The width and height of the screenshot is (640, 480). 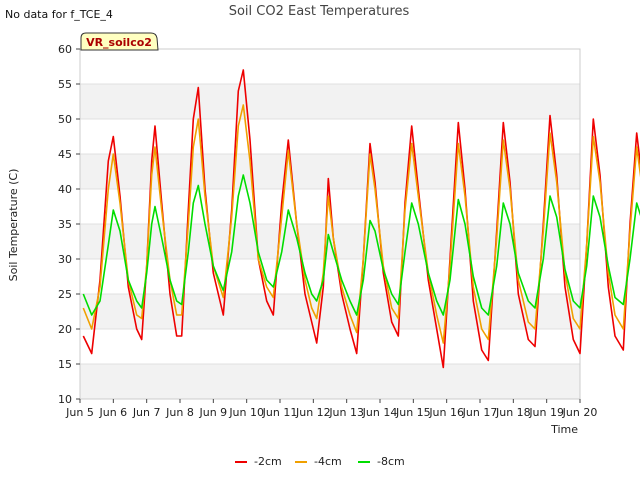 I want to click on no-data-note: No data for f_TCE_4, so click(x=59, y=14).